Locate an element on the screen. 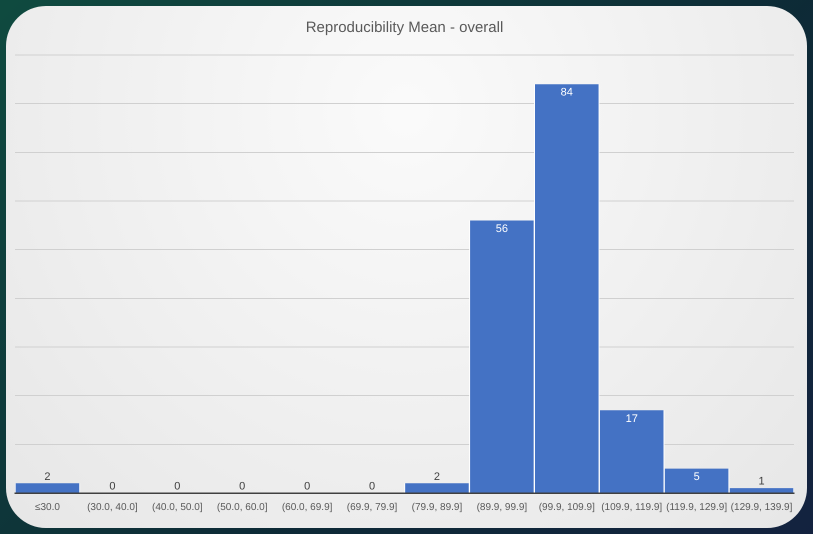 The height and width of the screenshot is (534, 813). x-tick-label: ≤30.0 is located at coordinates (47, 507).